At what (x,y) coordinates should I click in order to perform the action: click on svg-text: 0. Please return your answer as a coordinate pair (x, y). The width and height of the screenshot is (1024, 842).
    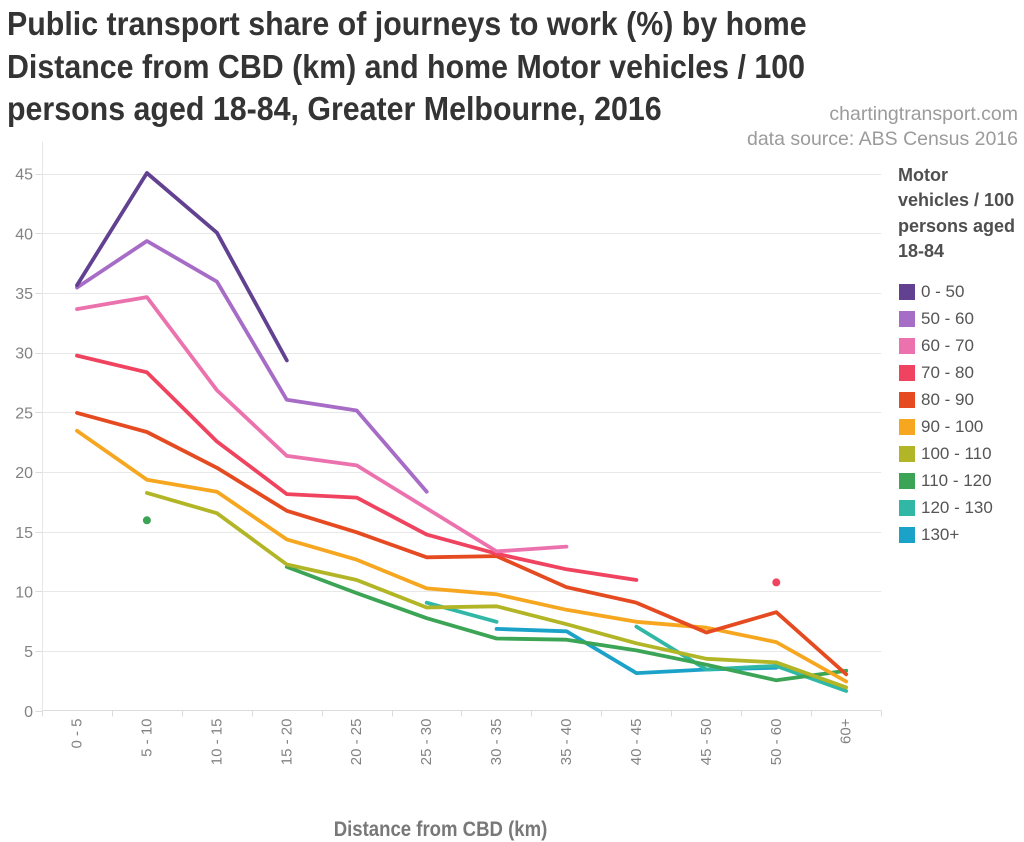
    Looking at the image, I should click on (28, 712).